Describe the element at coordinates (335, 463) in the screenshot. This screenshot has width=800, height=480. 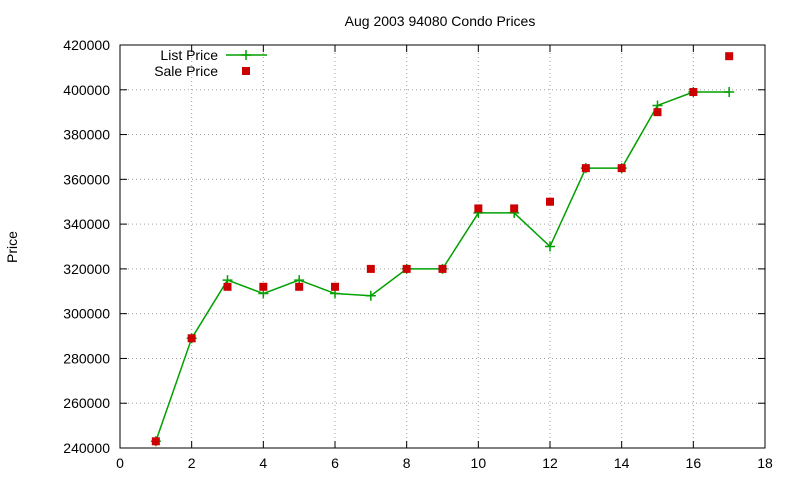
I see `x-tick-label: 6` at that location.